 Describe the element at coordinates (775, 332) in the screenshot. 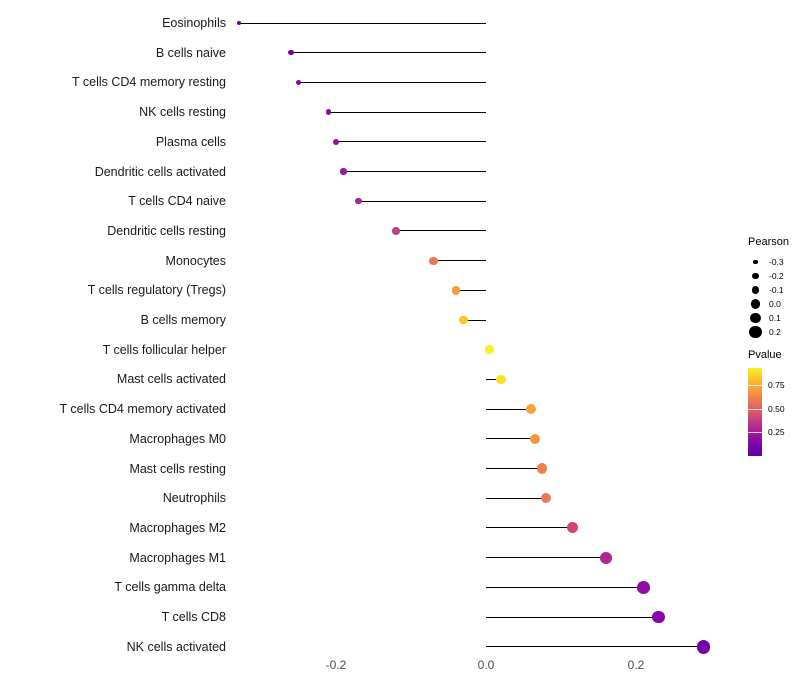

I see `pearson-legend-label: 0.2` at that location.